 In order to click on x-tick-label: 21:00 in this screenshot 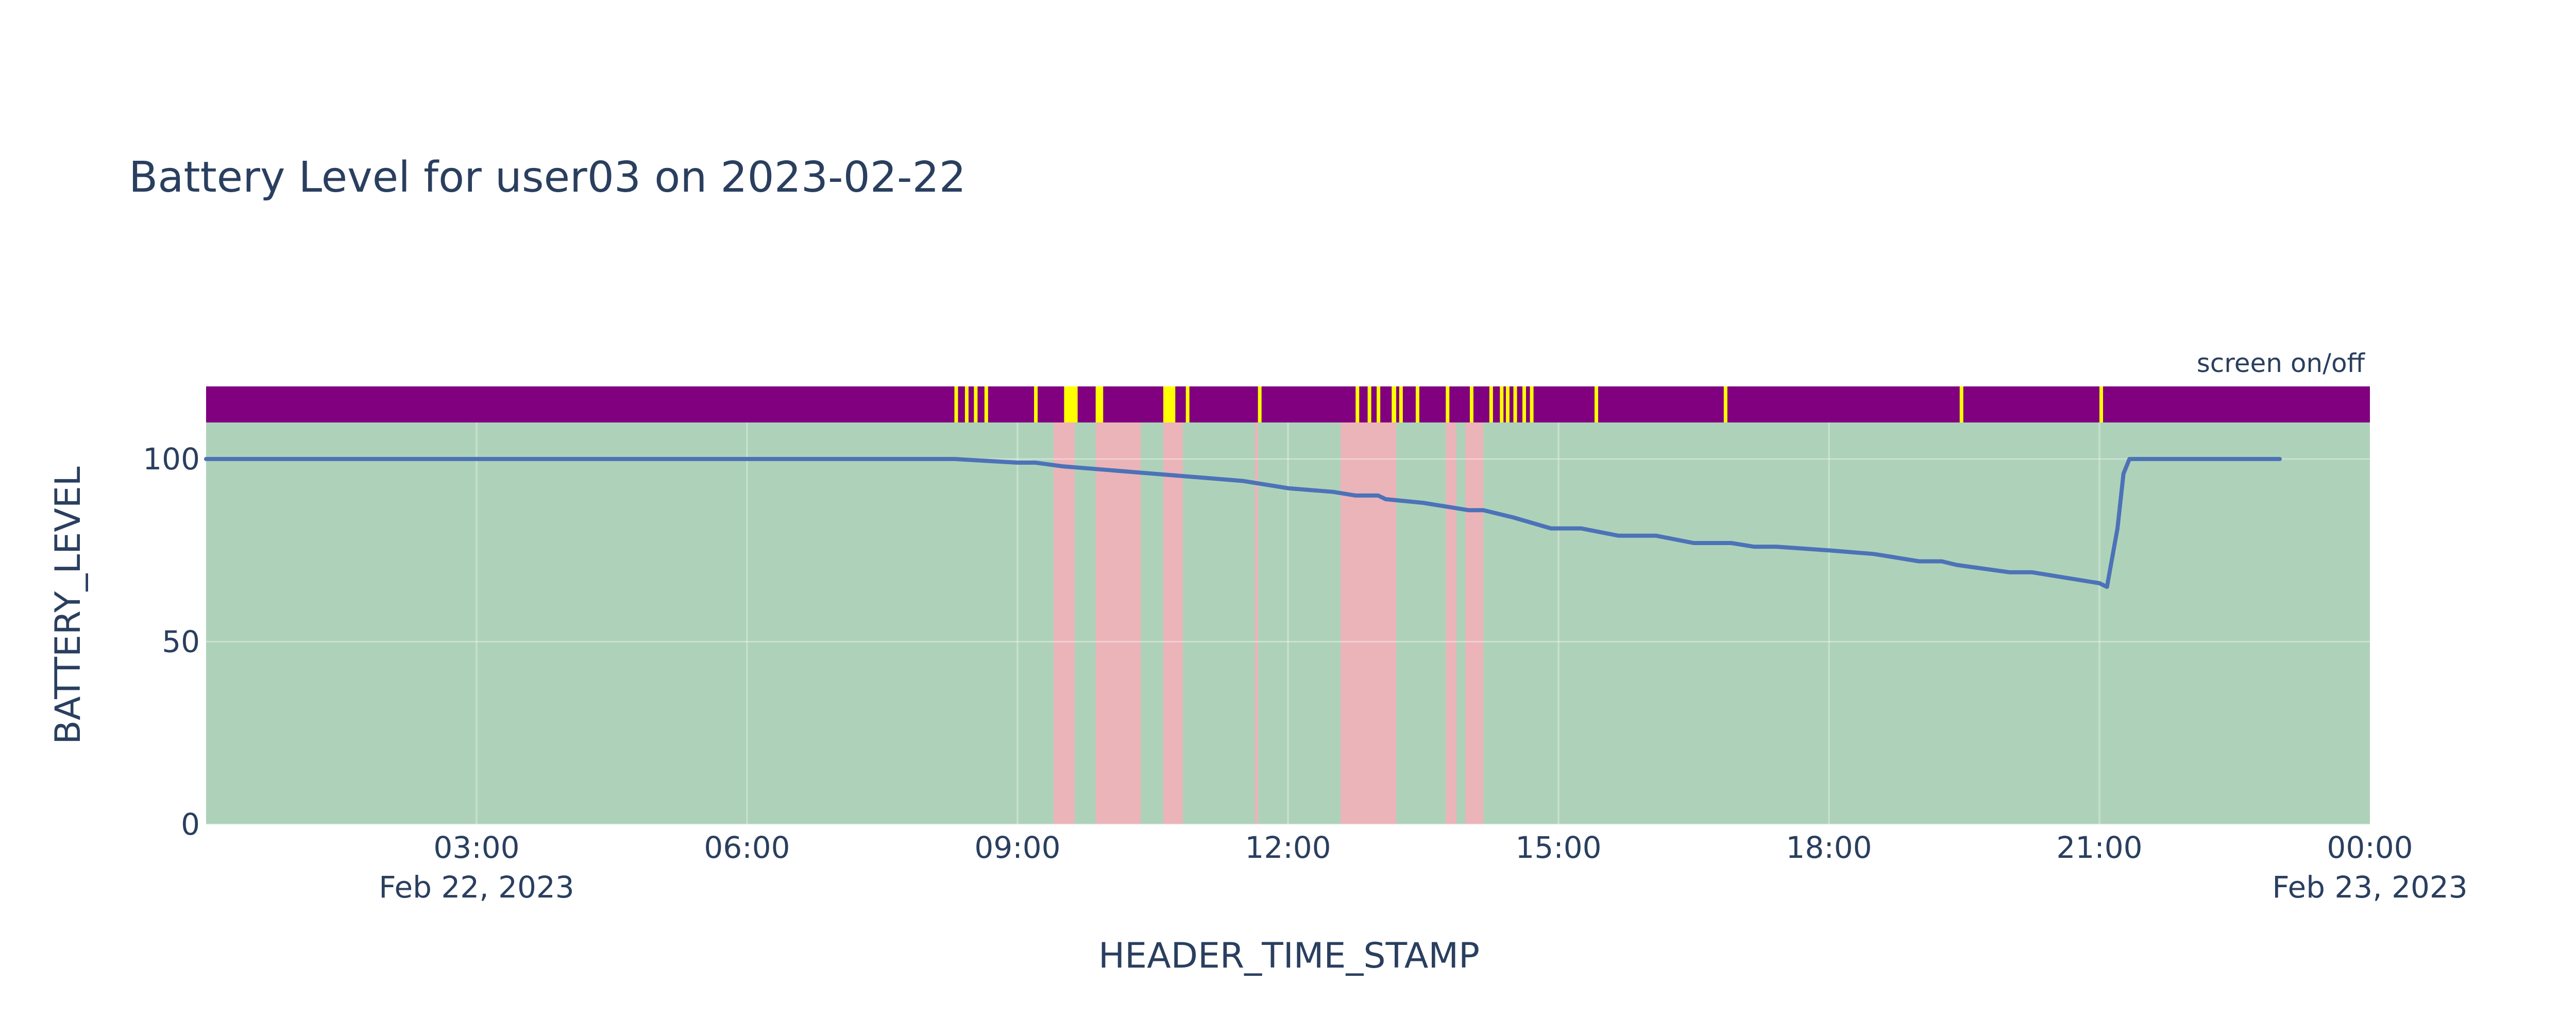, I will do `click(2099, 847)`.